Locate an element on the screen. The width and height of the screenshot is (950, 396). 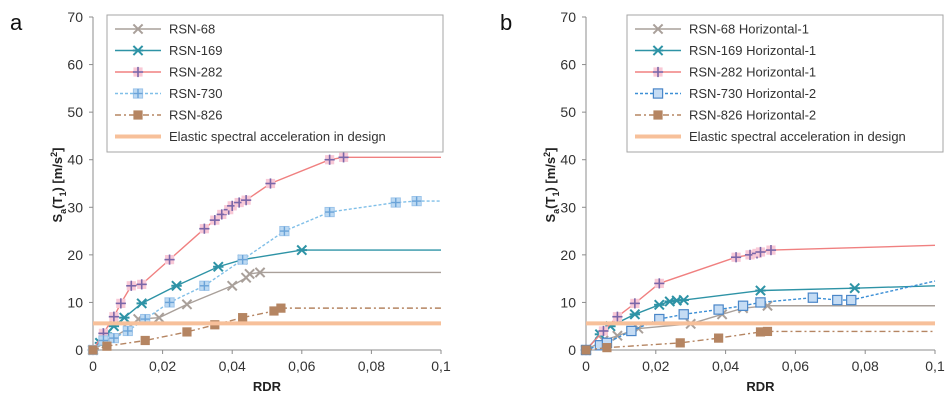
legend-item: RSN-68 Horizontal-1 is located at coordinates (722, 29).